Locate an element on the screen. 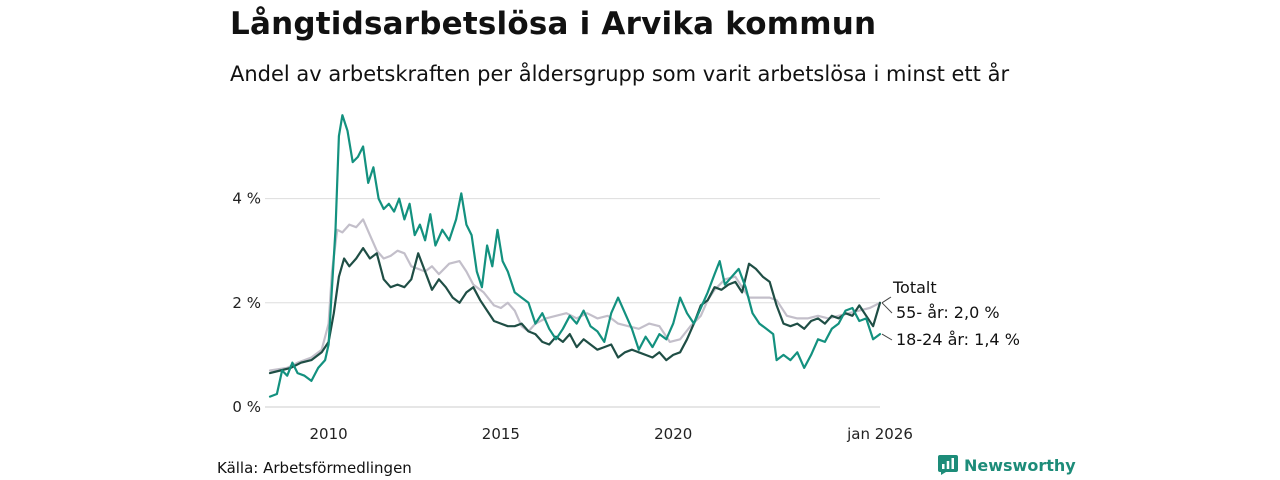 This screenshot has width=1280, height=480. y-tick-label: 0 % is located at coordinates (246, 407).